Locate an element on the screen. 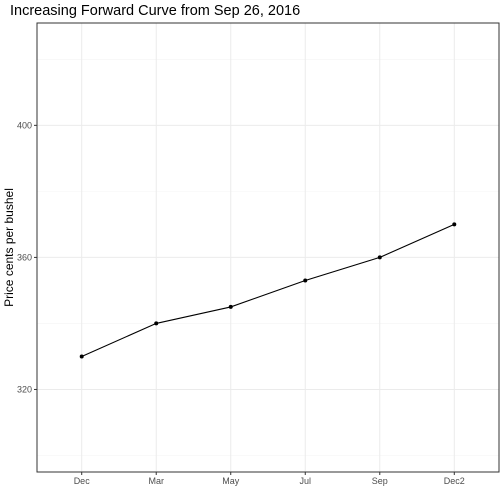  x-tick-label: Sep is located at coordinates (380, 481).